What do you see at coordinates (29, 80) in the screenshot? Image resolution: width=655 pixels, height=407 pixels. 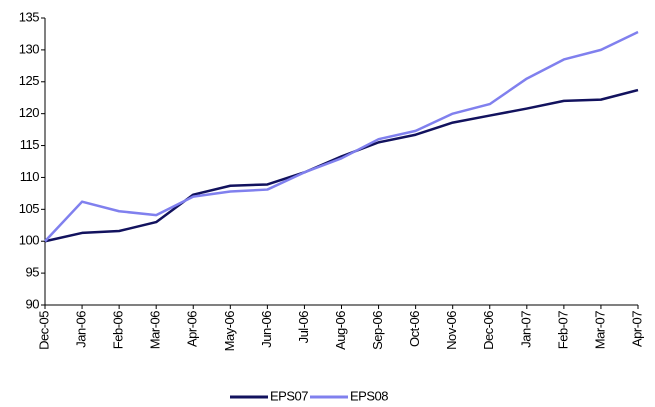 I see `y-tick-label: 125` at bounding box center [29, 80].